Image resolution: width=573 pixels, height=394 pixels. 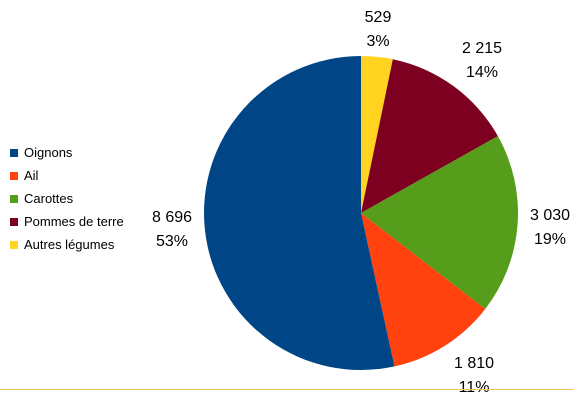 I want to click on slice-value-label: 1 810, so click(x=474, y=363).